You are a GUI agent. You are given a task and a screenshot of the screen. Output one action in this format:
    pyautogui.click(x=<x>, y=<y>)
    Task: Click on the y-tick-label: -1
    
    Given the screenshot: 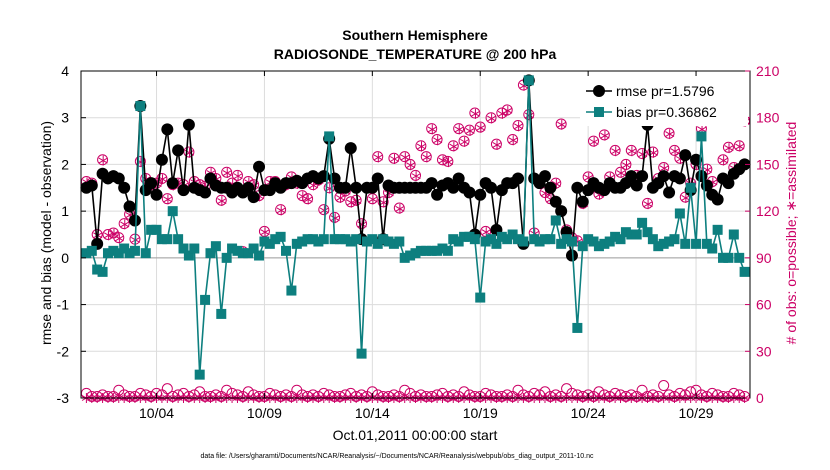 What is the action you would take?
    pyautogui.click(x=63, y=305)
    